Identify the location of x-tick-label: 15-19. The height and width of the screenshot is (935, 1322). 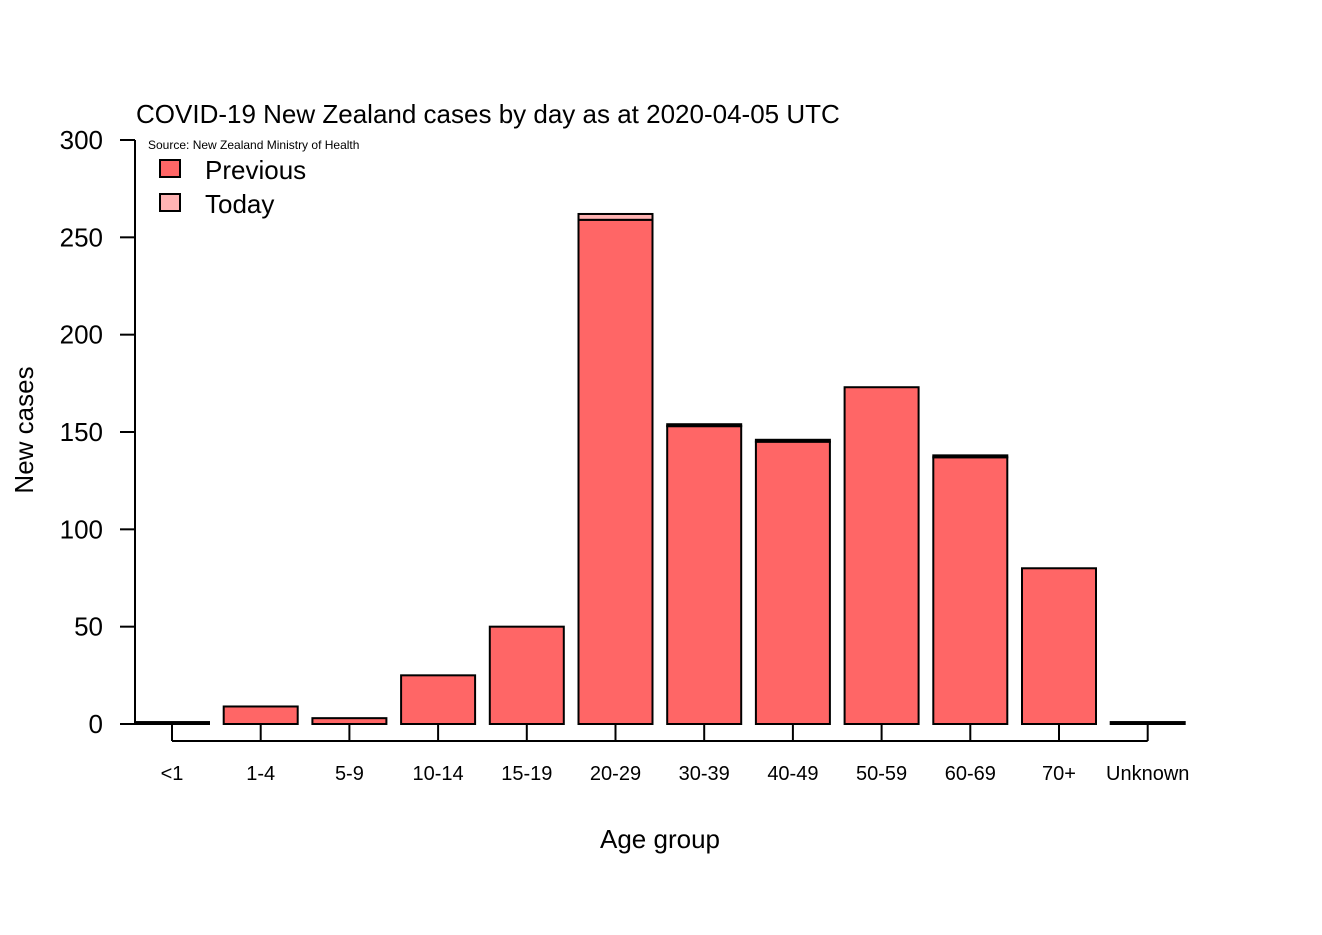
(526, 774).